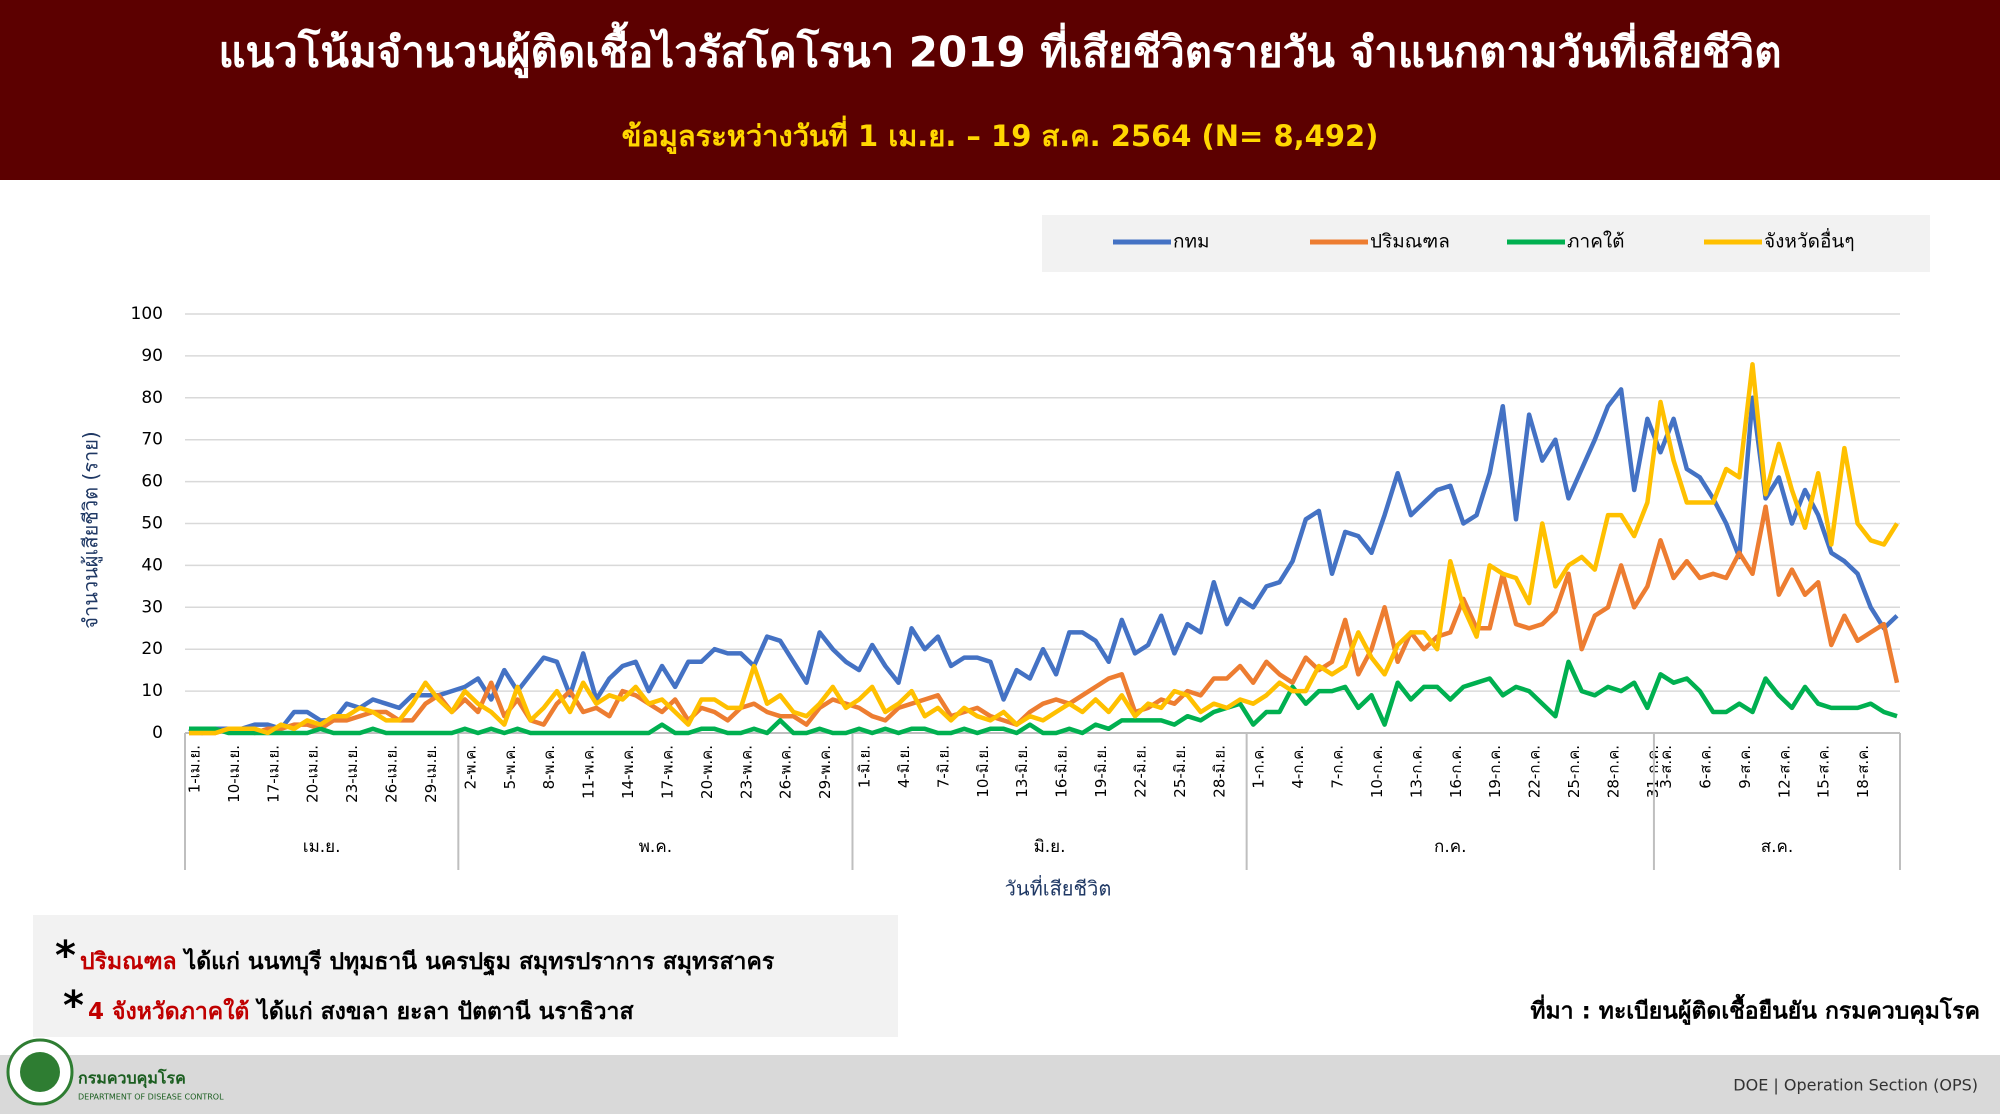  Describe the element at coordinates (157, 733) in the screenshot. I see `y-tick-label: 0` at that location.